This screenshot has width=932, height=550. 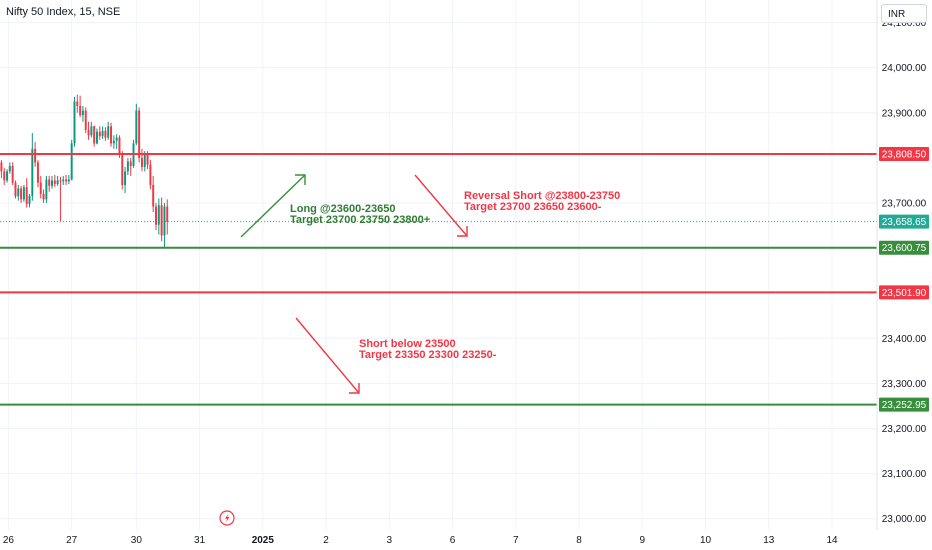 What do you see at coordinates (428, 355) in the screenshot?
I see `annotation-short-line2: Target 23350 23300 23250-` at bounding box center [428, 355].